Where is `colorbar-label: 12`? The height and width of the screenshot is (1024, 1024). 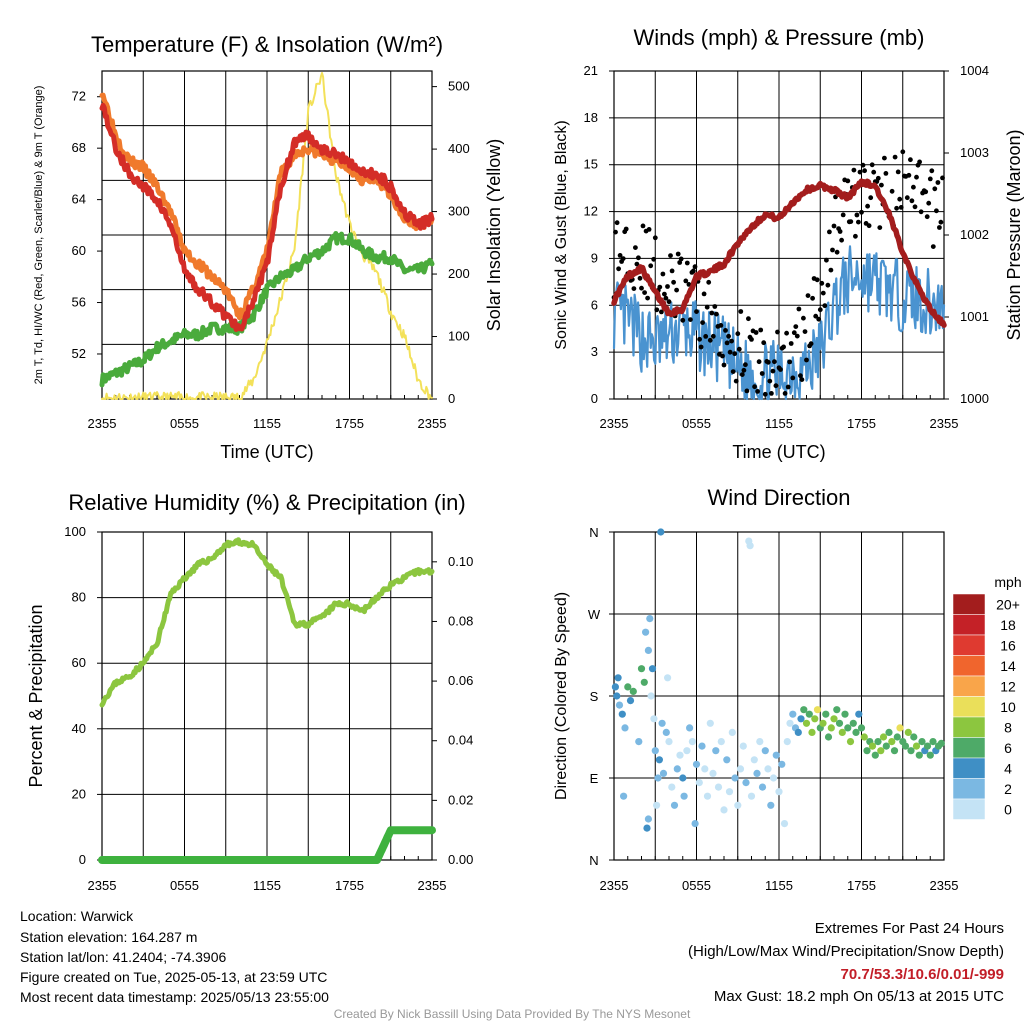
colorbar-label: 12 is located at coordinates (1008, 686).